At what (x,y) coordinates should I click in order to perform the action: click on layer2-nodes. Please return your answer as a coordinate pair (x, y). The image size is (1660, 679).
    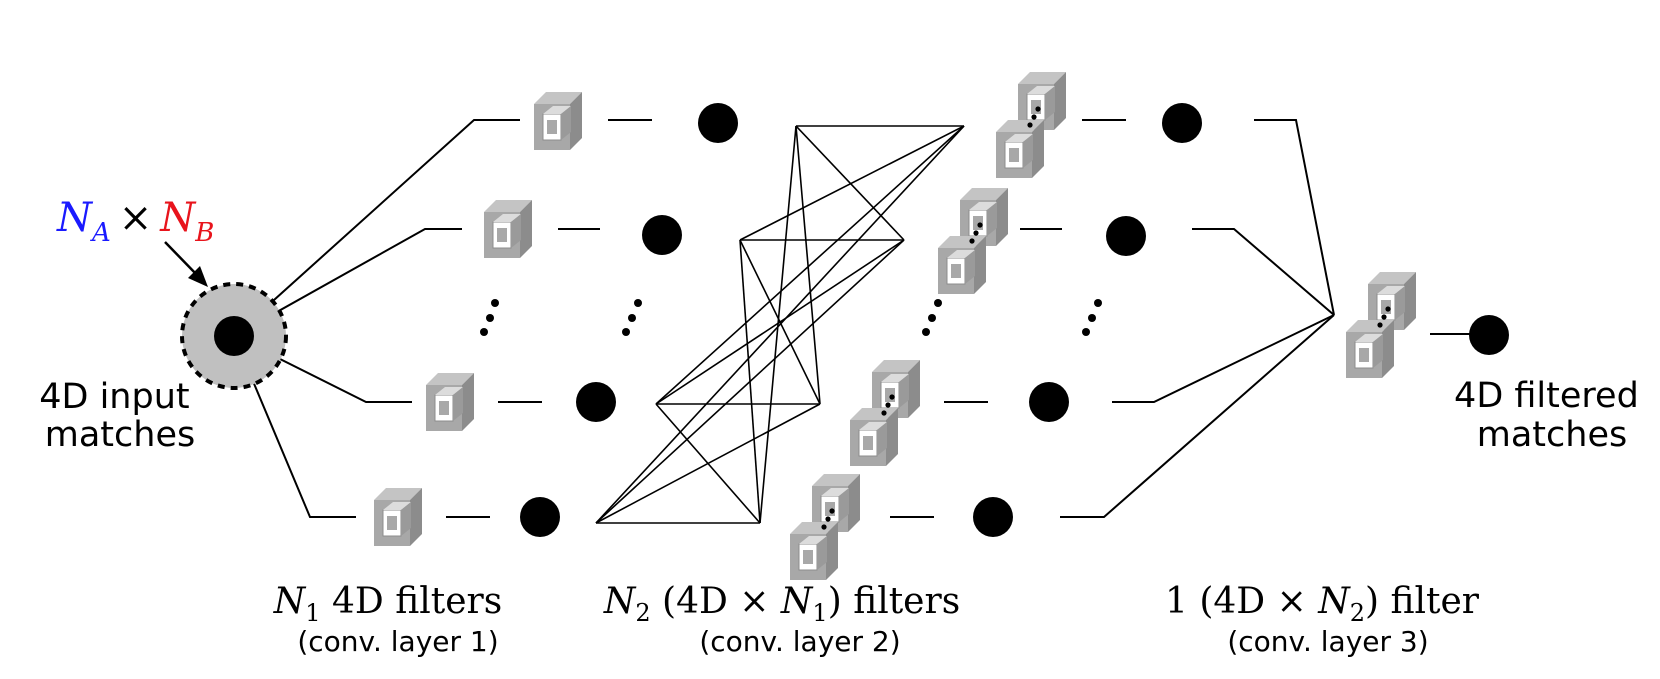
    Looking at the image, I should click on (1087, 320).